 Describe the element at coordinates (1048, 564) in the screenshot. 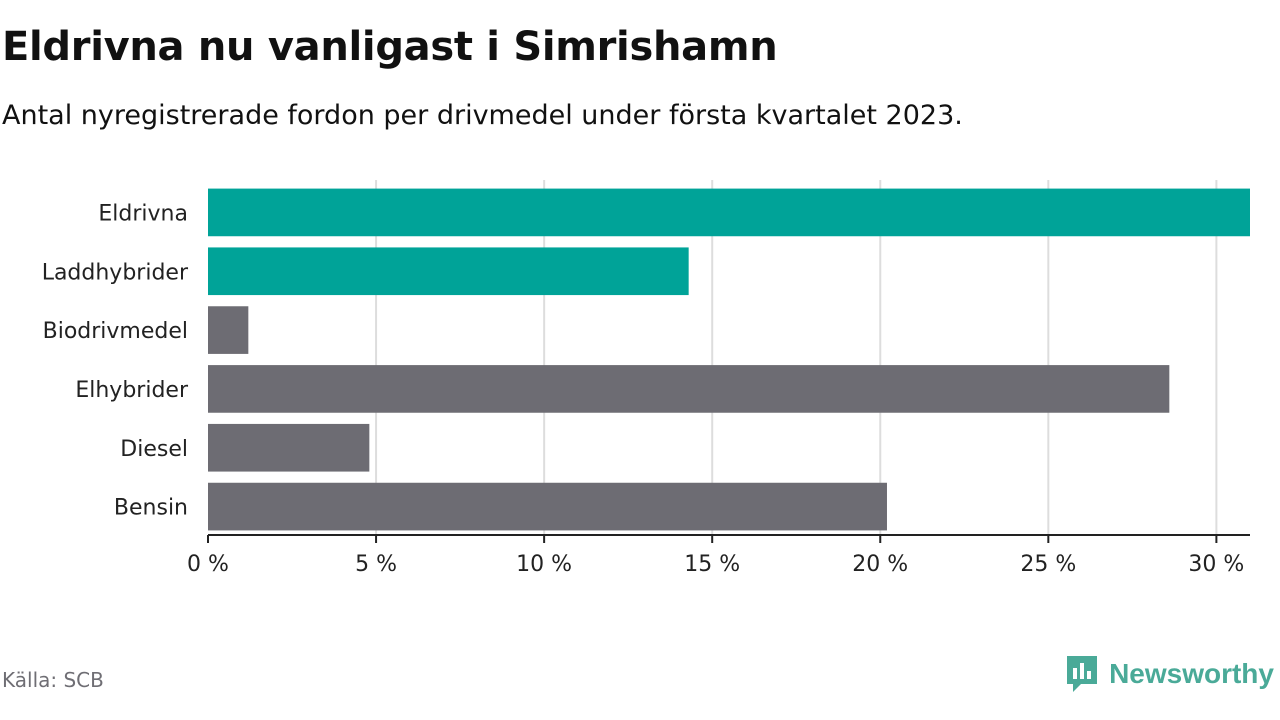

I see `x-tick-label: 25 %` at that location.